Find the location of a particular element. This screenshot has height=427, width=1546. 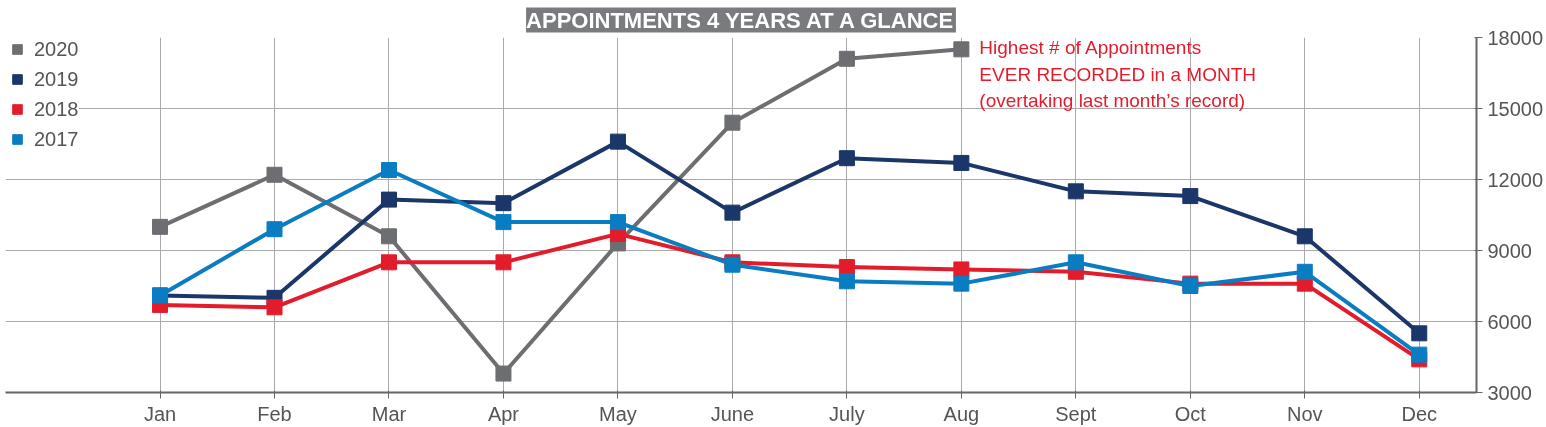

x-tick-label: Feb is located at coordinates (274, 413).